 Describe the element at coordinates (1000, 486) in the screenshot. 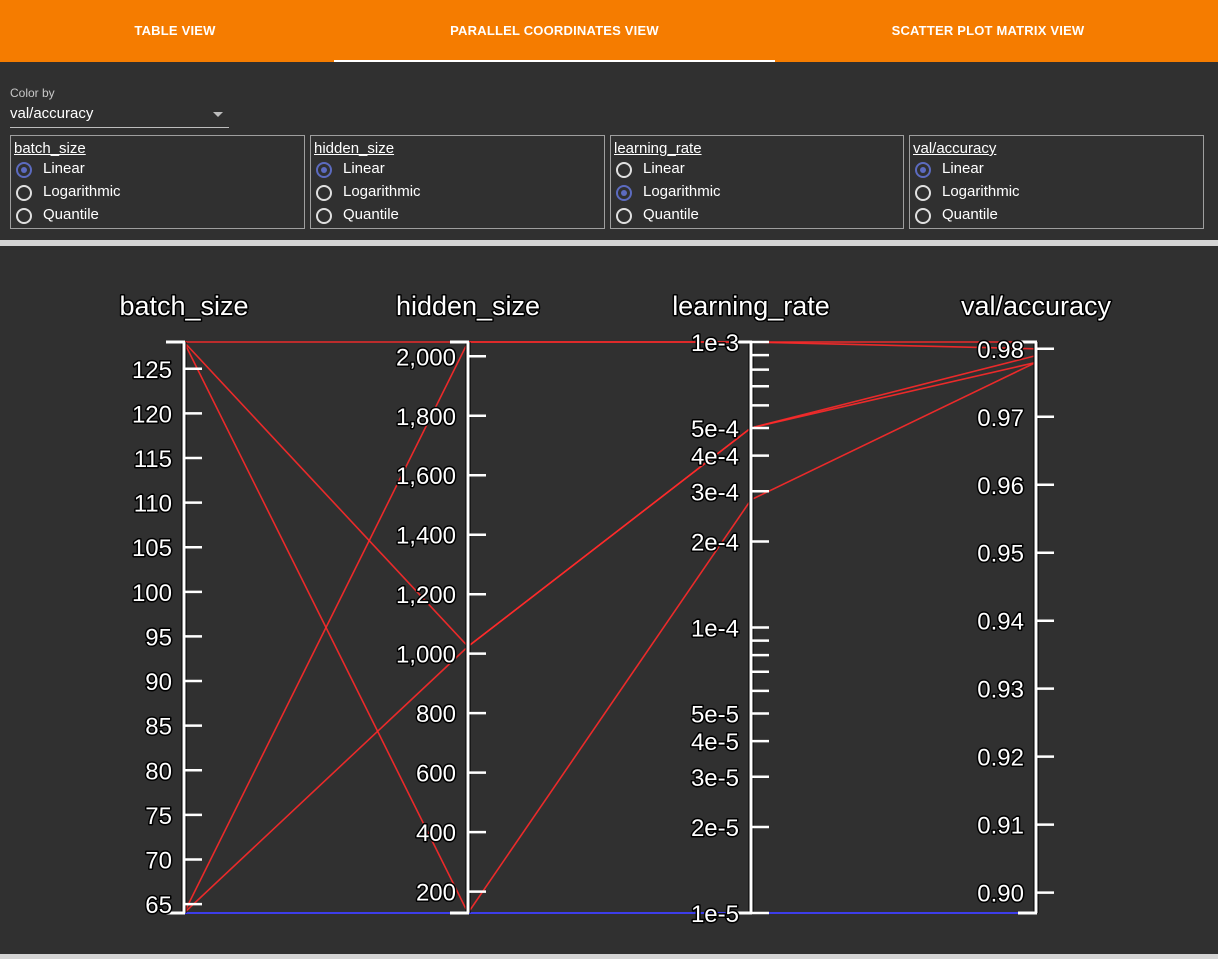

I see `tick-label: 0.96` at that location.